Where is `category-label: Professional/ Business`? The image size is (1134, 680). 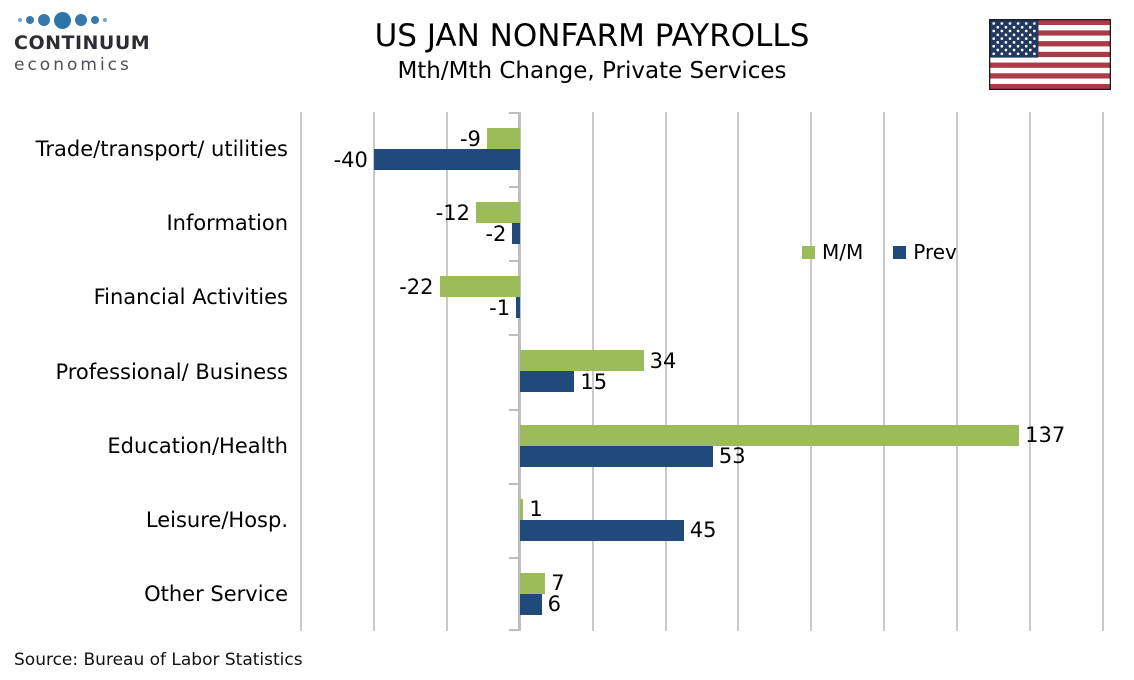
category-label: Professional/ Business is located at coordinates (171, 371).